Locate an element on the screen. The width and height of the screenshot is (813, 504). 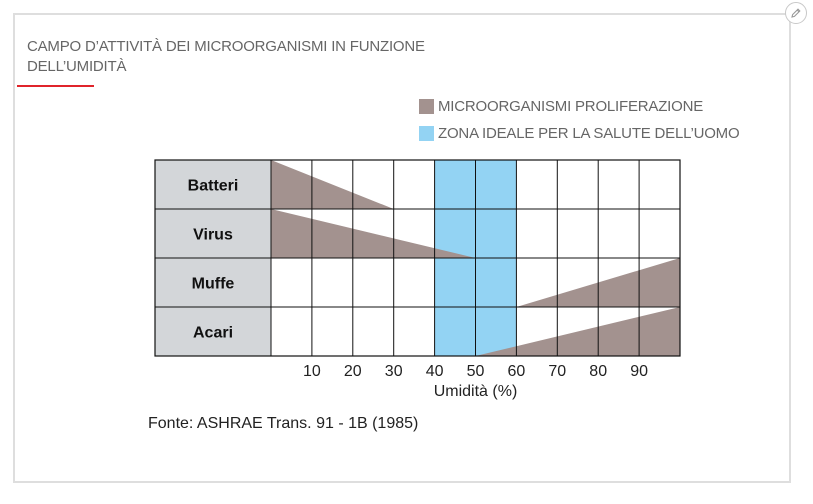
source-note: Fonte: ASHRAE Trans. 91 - 1B (1985) is located at coordinates (283, 423).